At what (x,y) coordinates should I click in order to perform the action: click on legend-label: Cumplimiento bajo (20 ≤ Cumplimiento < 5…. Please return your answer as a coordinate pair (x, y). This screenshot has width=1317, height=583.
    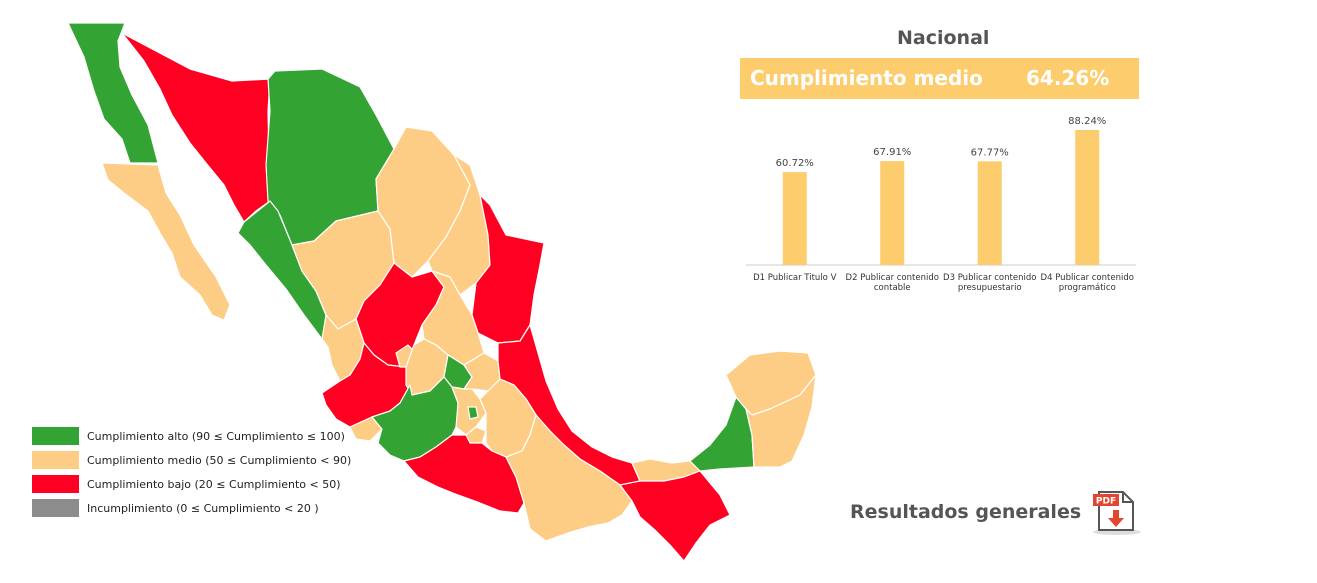
    Looking at the image, I should click on (214, 484).